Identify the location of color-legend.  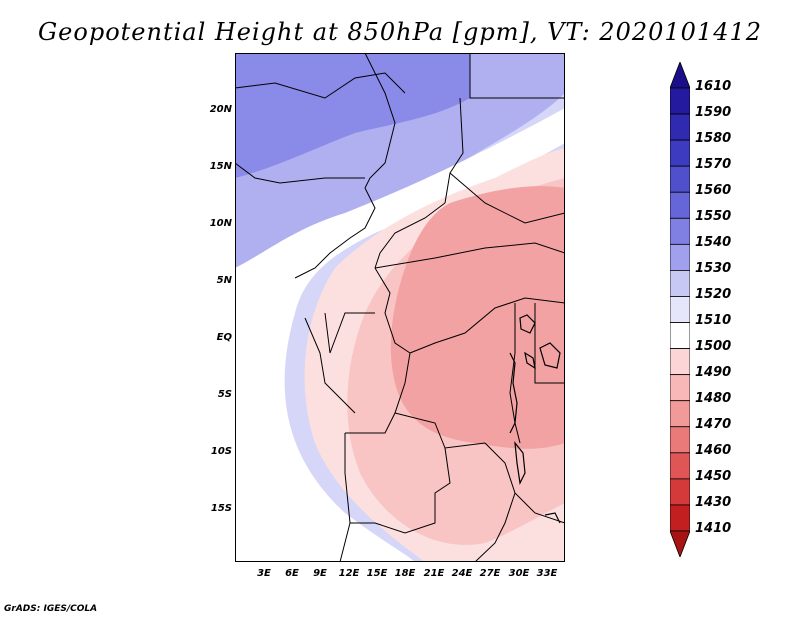
(680, 309).